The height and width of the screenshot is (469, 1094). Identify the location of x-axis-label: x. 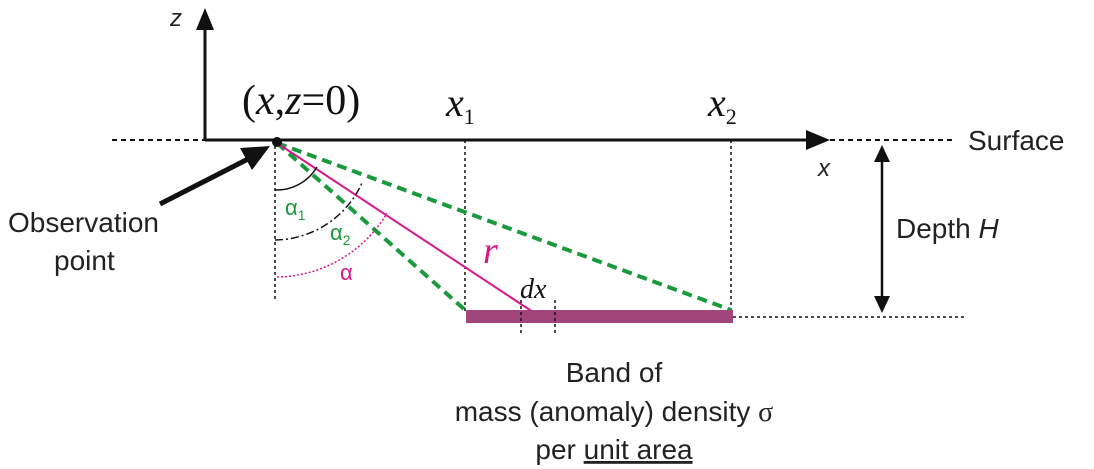
(824, 168).